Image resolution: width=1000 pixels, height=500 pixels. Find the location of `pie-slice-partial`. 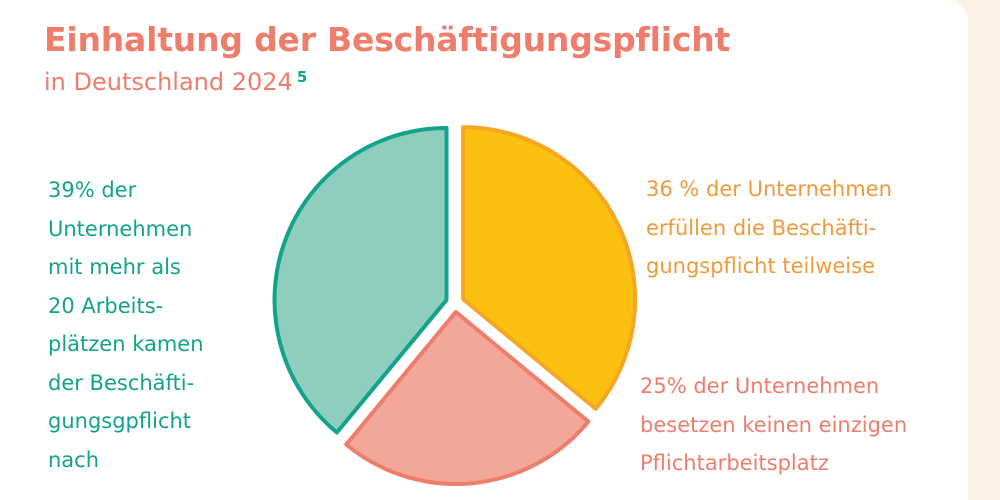

pie-slice-partial is located at coordinates (549, 268).